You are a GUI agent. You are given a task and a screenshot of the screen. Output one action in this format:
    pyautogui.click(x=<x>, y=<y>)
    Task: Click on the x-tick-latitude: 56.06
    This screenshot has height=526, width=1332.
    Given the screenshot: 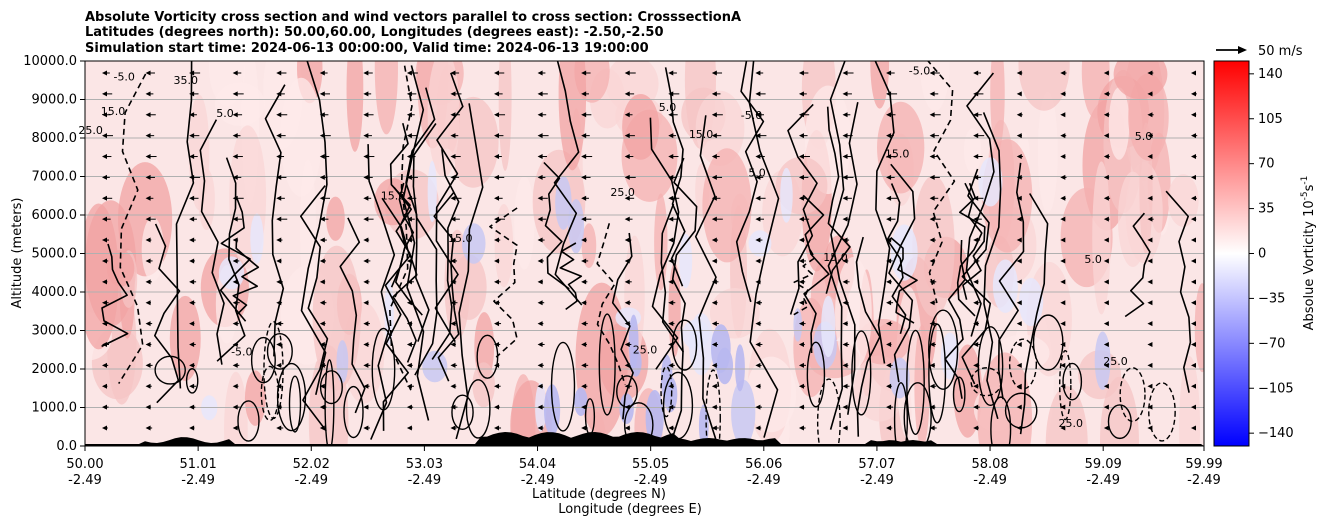 What is the action you would take?
    pyautogui.click(x=763, y=464)
    